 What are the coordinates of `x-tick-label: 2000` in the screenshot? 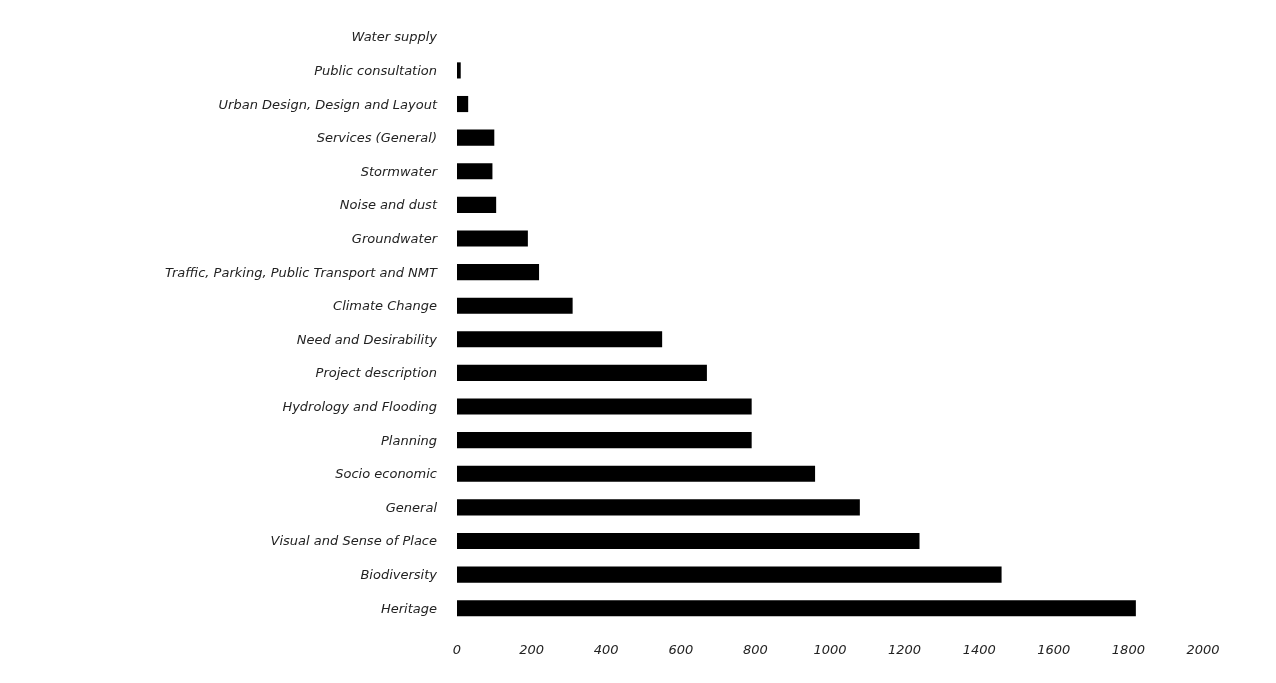 It's located at (1203, 649).